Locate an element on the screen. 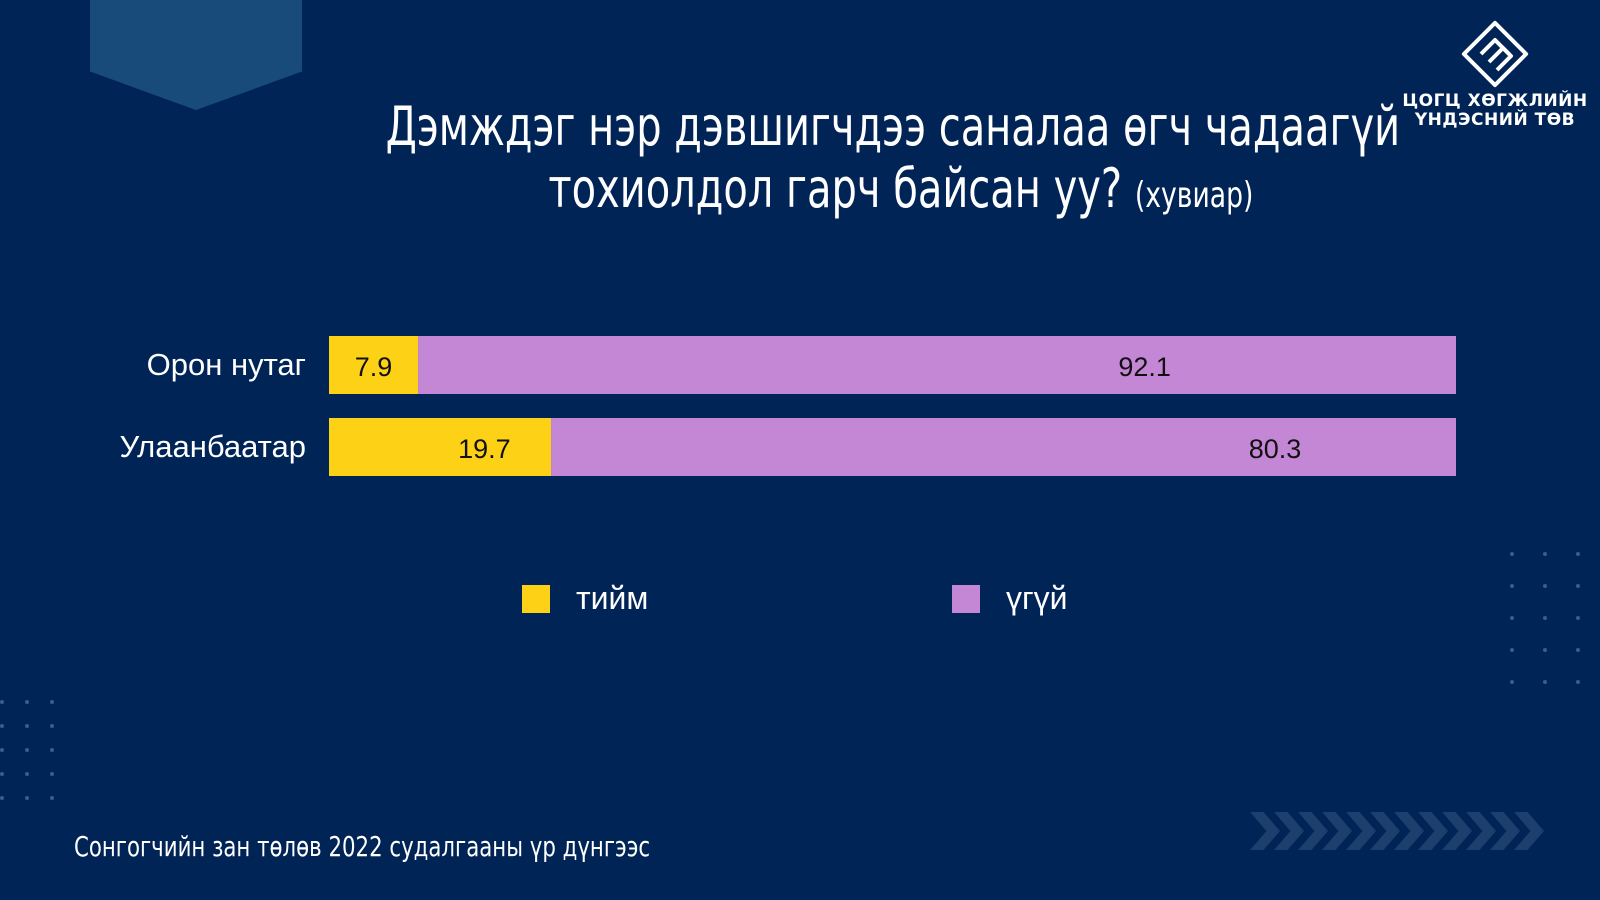  decorative-chevrons is located at coordinates (1397, 831).